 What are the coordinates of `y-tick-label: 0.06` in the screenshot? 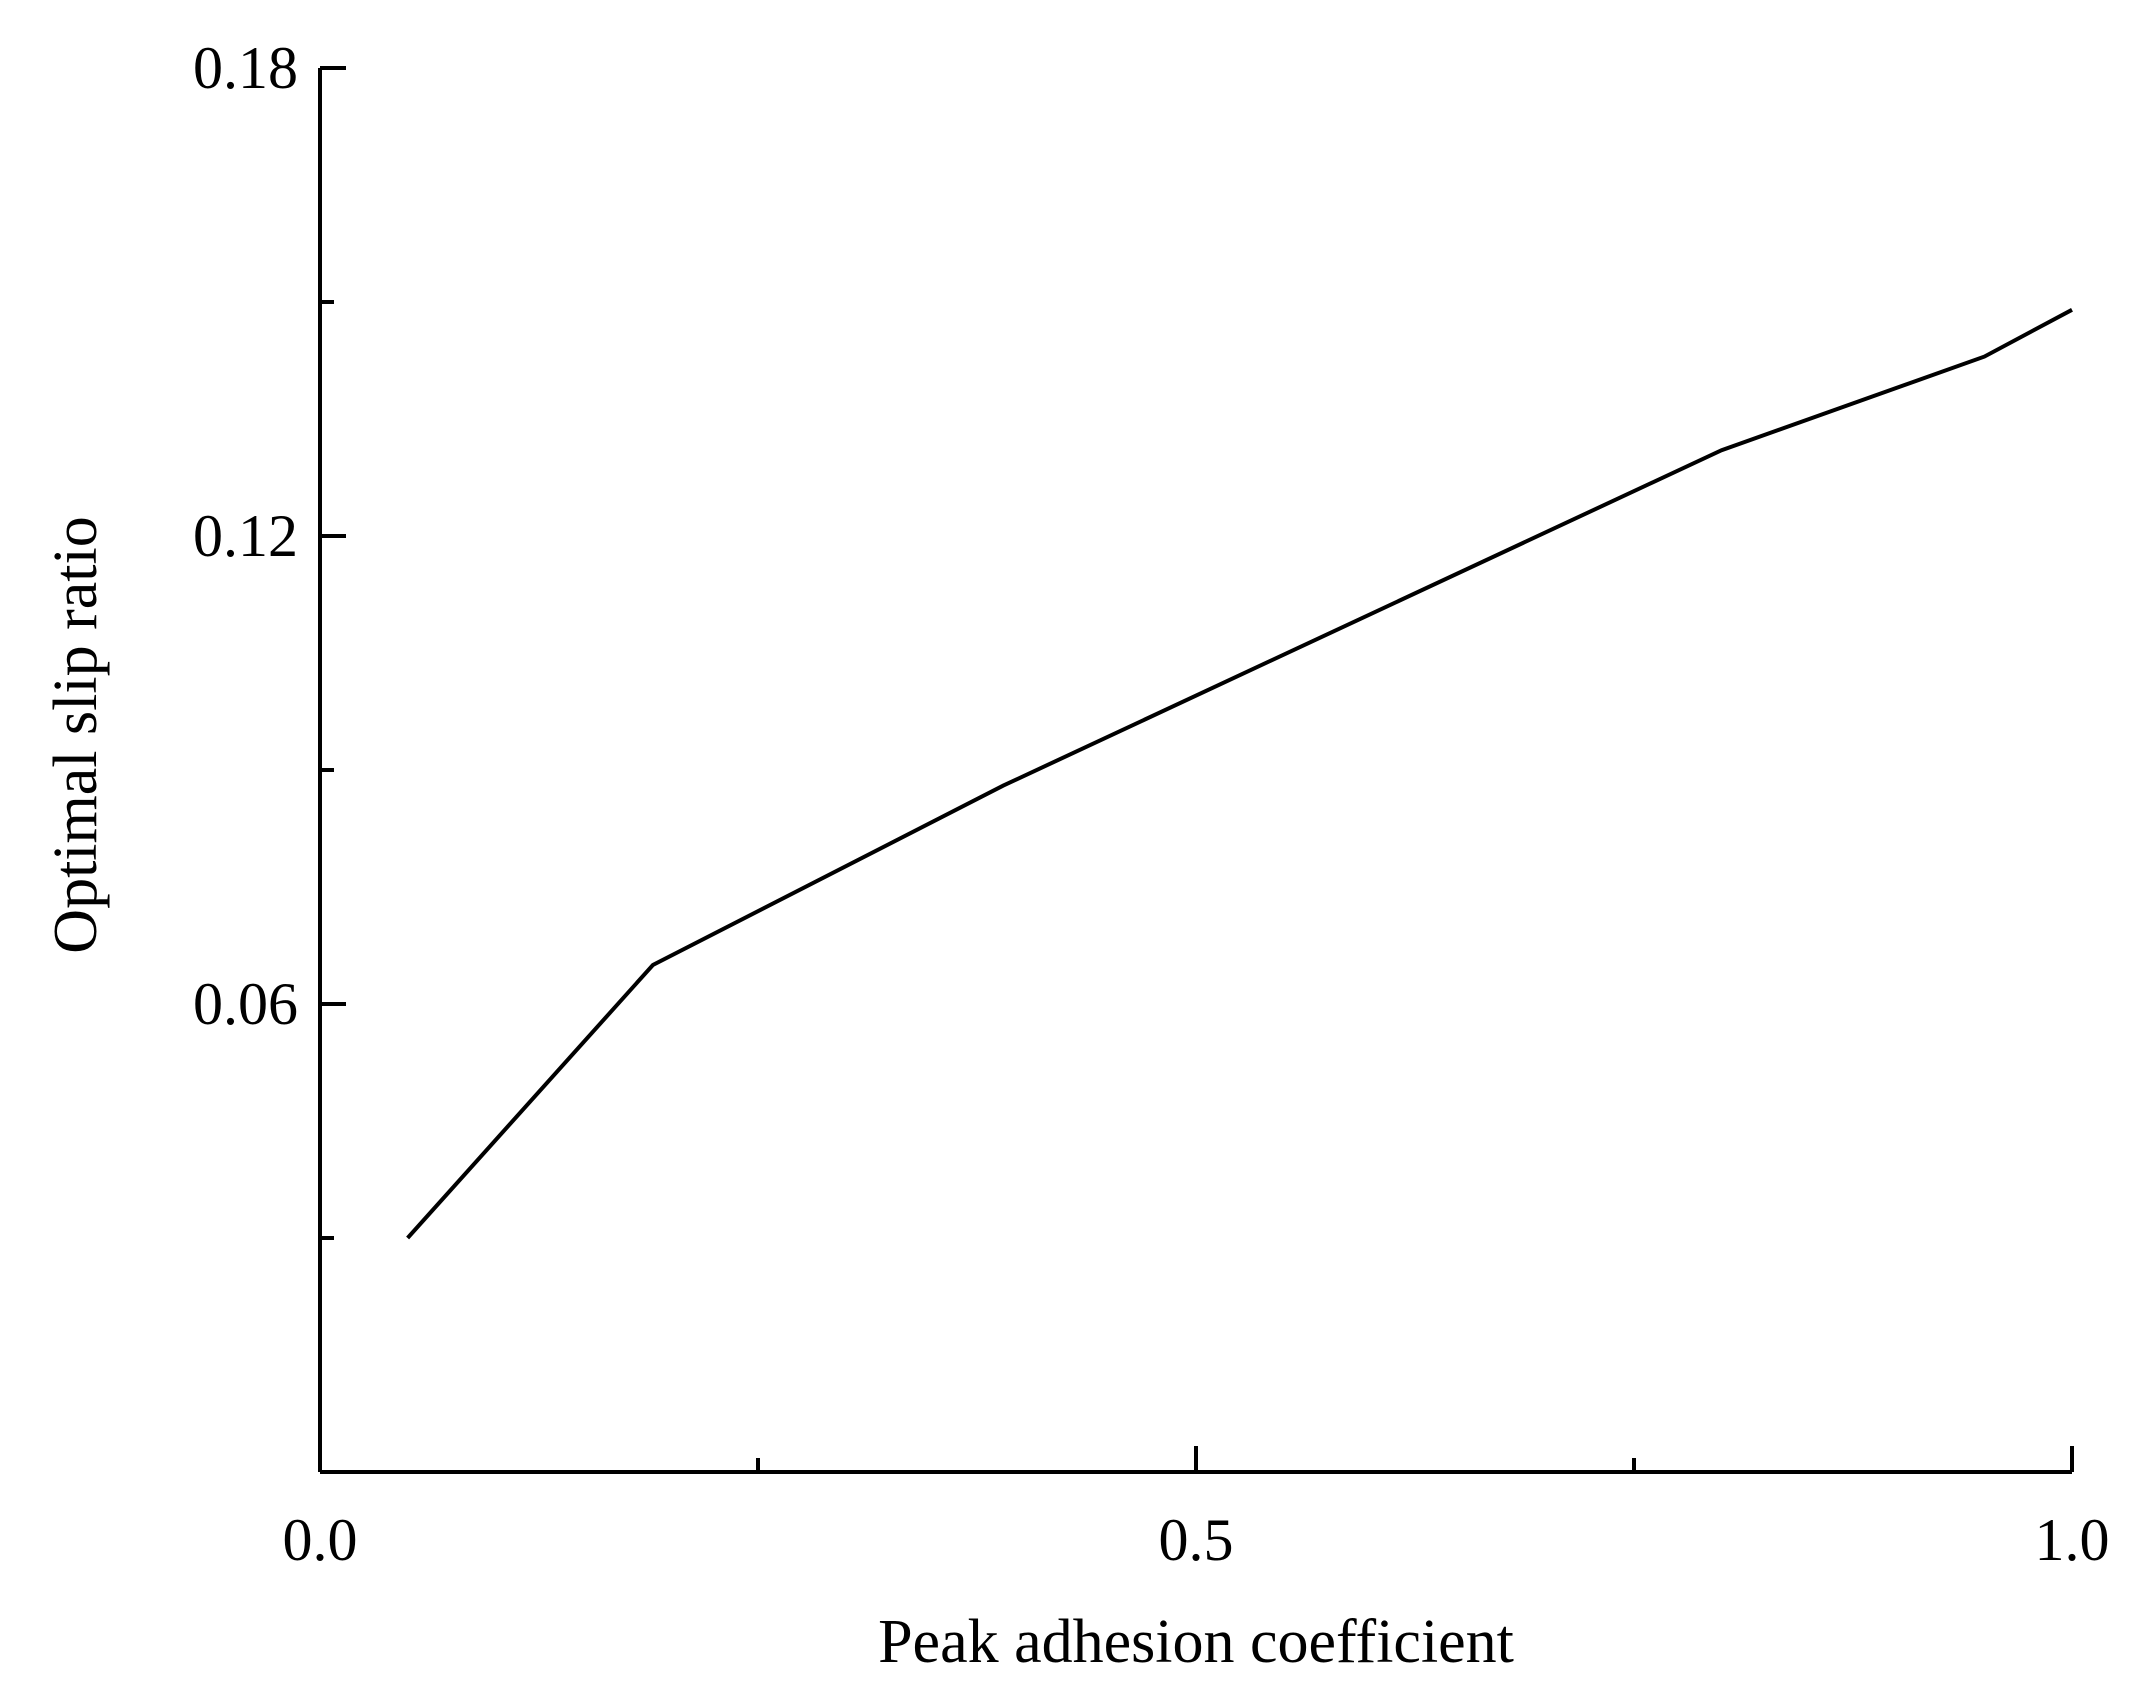 It's located at (245, 1004).